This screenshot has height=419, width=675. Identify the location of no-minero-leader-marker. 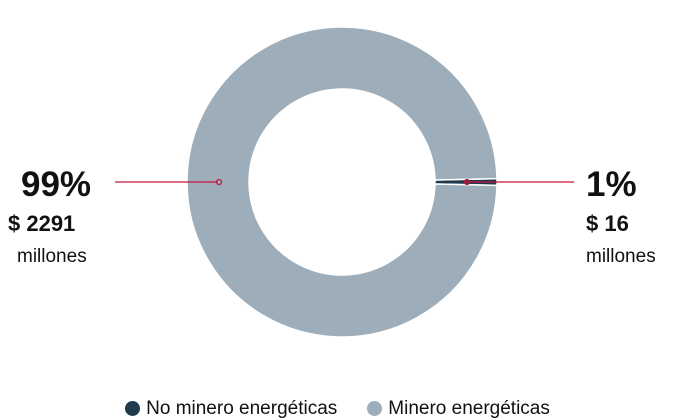
(467, 182).